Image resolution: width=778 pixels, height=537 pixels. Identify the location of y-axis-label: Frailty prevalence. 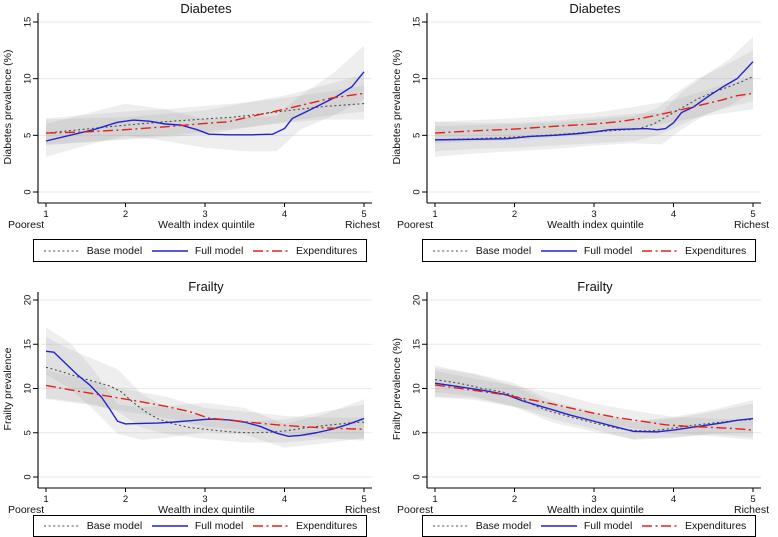
(8, 389).